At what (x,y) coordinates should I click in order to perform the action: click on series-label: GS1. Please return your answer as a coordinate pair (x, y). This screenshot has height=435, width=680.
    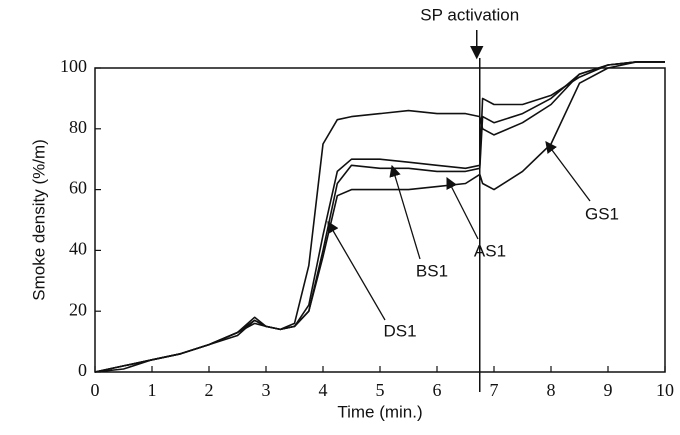
    Looking at the image, I should click on (602, 213).